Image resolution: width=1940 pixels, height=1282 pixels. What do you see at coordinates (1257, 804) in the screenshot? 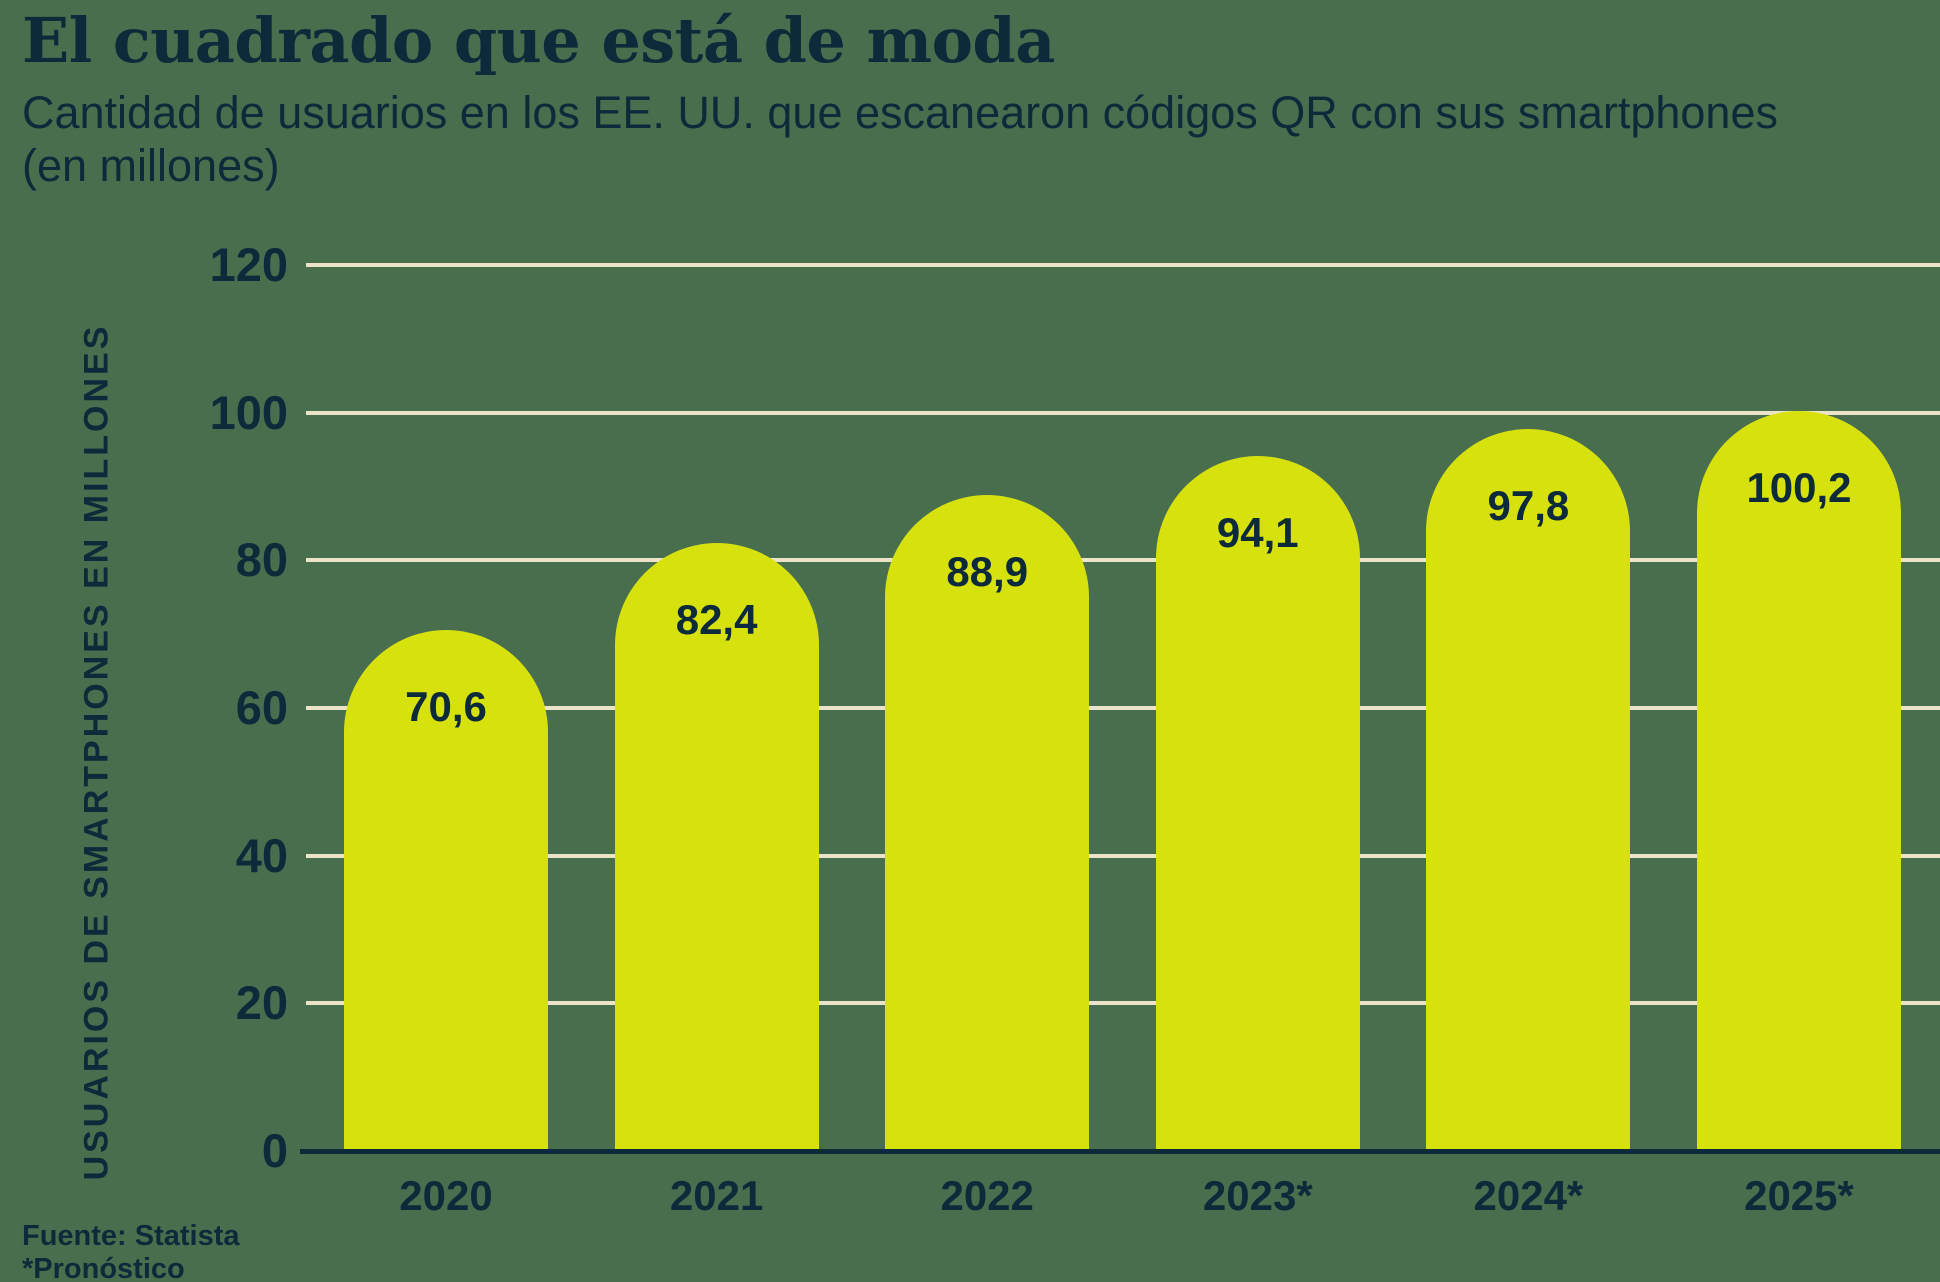
I see `bar-2023*` at bounding box center [1257, 804].